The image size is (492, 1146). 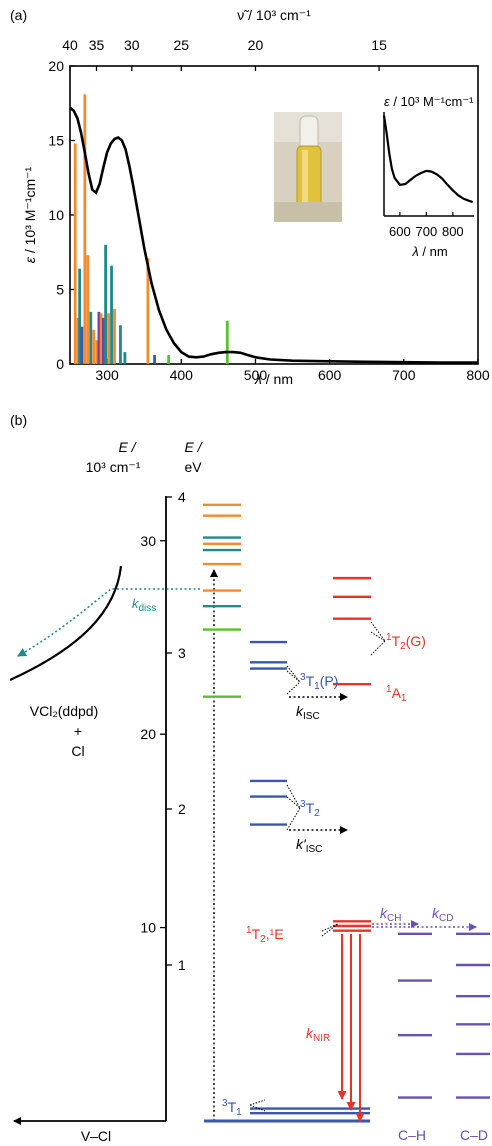 I want to click on x-axis-unit: / nm, so click(x=277, y=379).